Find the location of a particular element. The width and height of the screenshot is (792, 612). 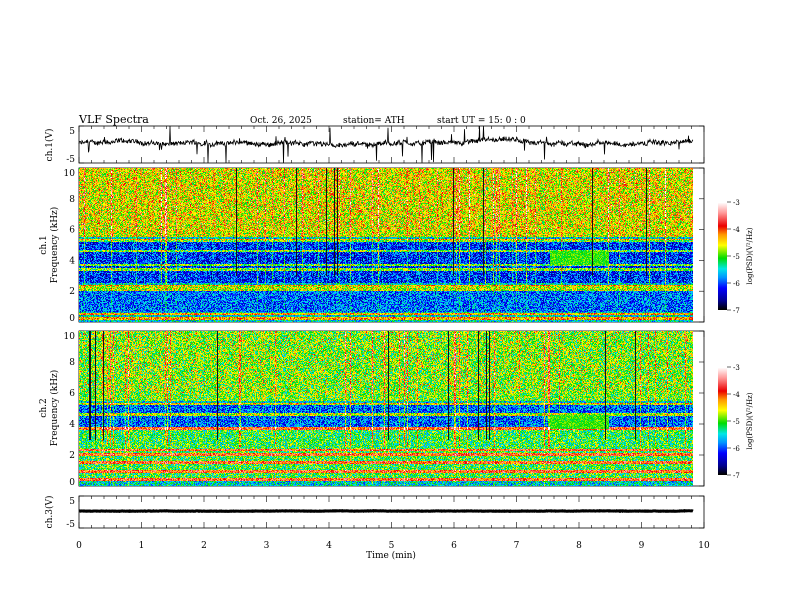

ch1-channel-label: ch.1 is located at coordinates (44, 244).